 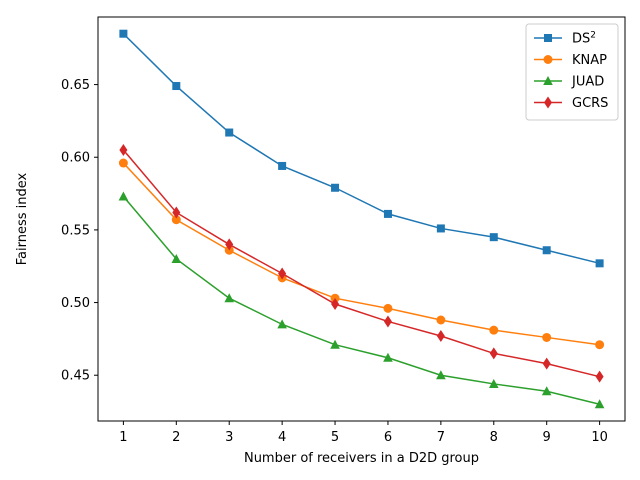 I want to click on x-tick-label: 5, so click(x=335, y=437).